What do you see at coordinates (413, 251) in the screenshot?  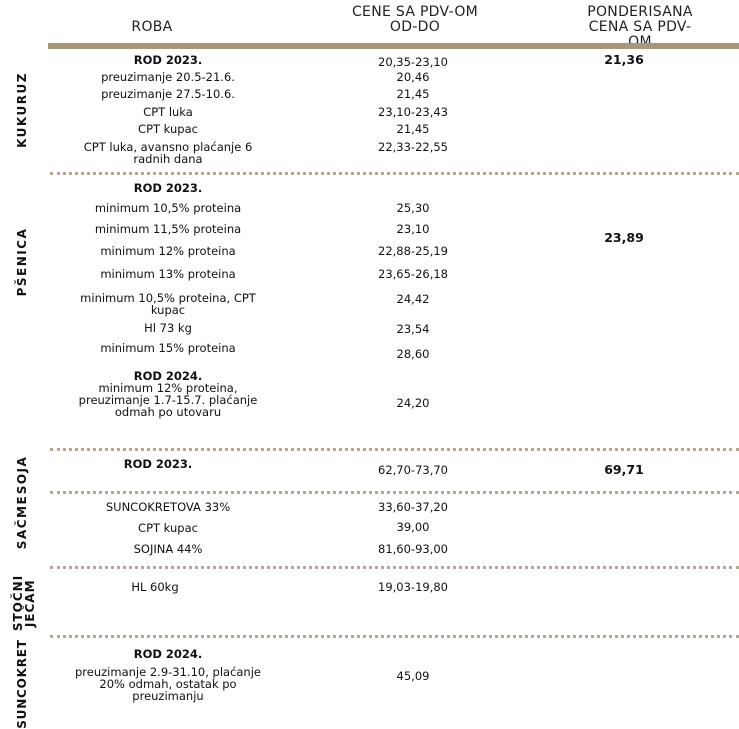 I see `row-price: 22,88-25,19` at bounding box center [413, 251].